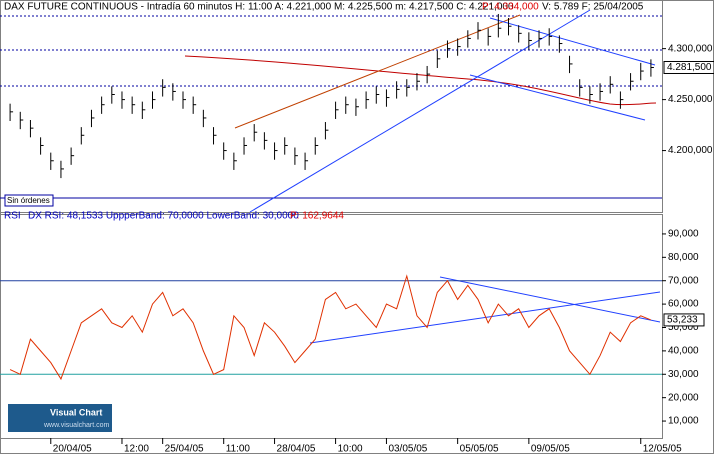 Image resolution: width=714 pixels, height=454 pixels. What do you see at coordinates (550, 449) in the screenshot?
I see `x-tick-label: 09/05/05` at bounding box center [550, 449].